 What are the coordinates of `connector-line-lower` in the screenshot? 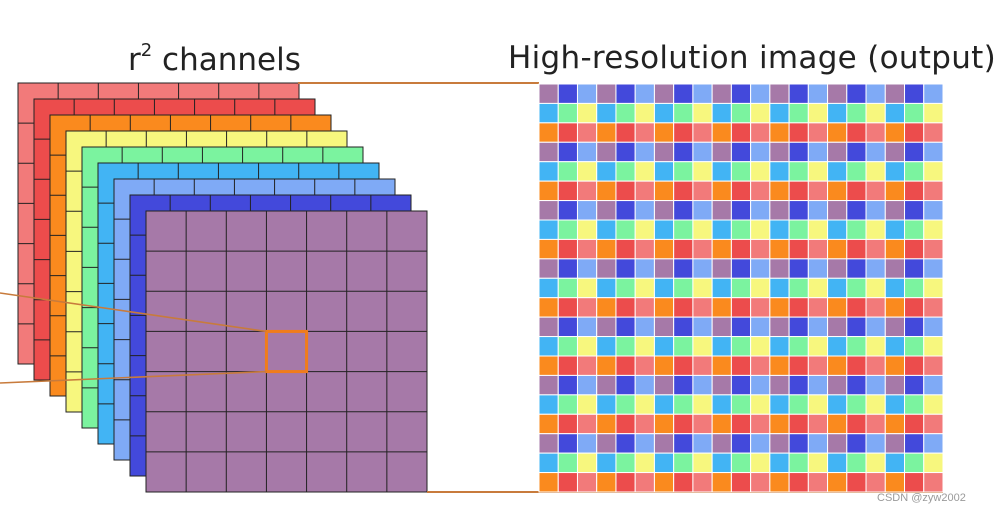 It's located at (133, 377).